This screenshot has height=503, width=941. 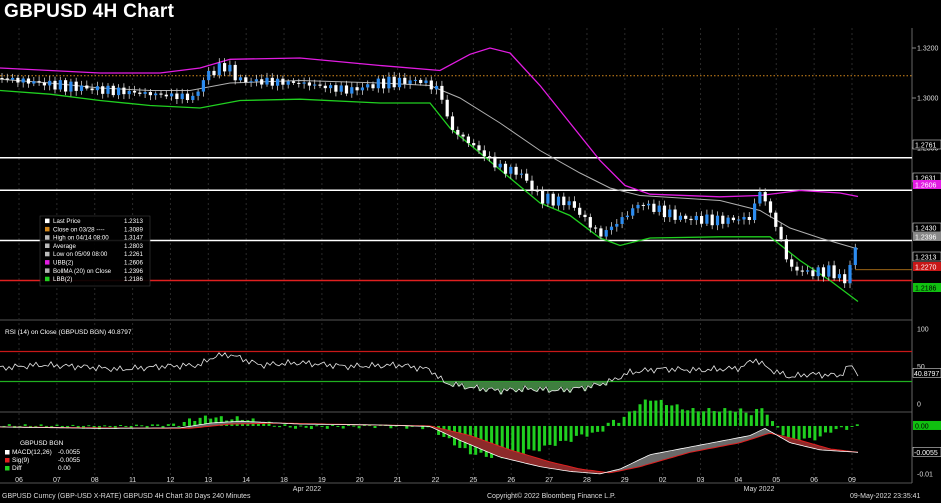 What do you see at coordinates (926, 258) in the screenshot?
I see `price-right-label: 1.2313` at bounding box center [926, 258].